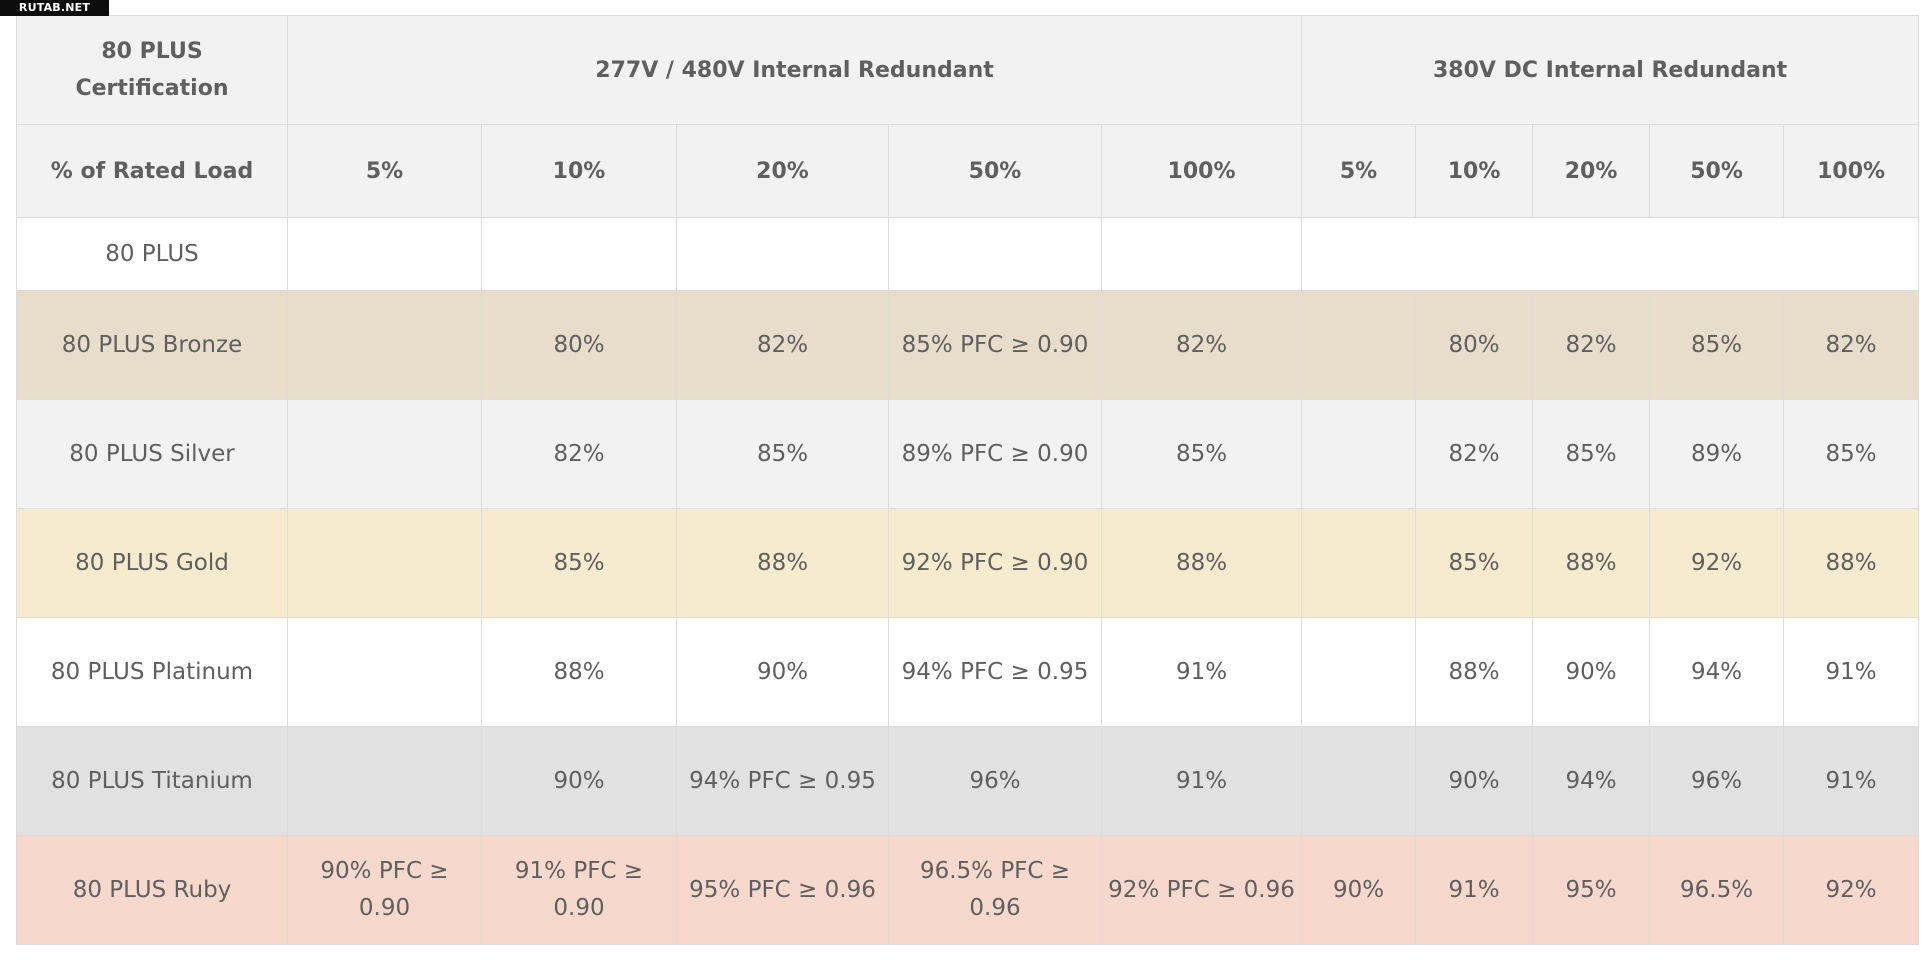  Describe the element at coordinates (1717, 890) in the screenshot. I see `dc-value: 96.5%` at that location.